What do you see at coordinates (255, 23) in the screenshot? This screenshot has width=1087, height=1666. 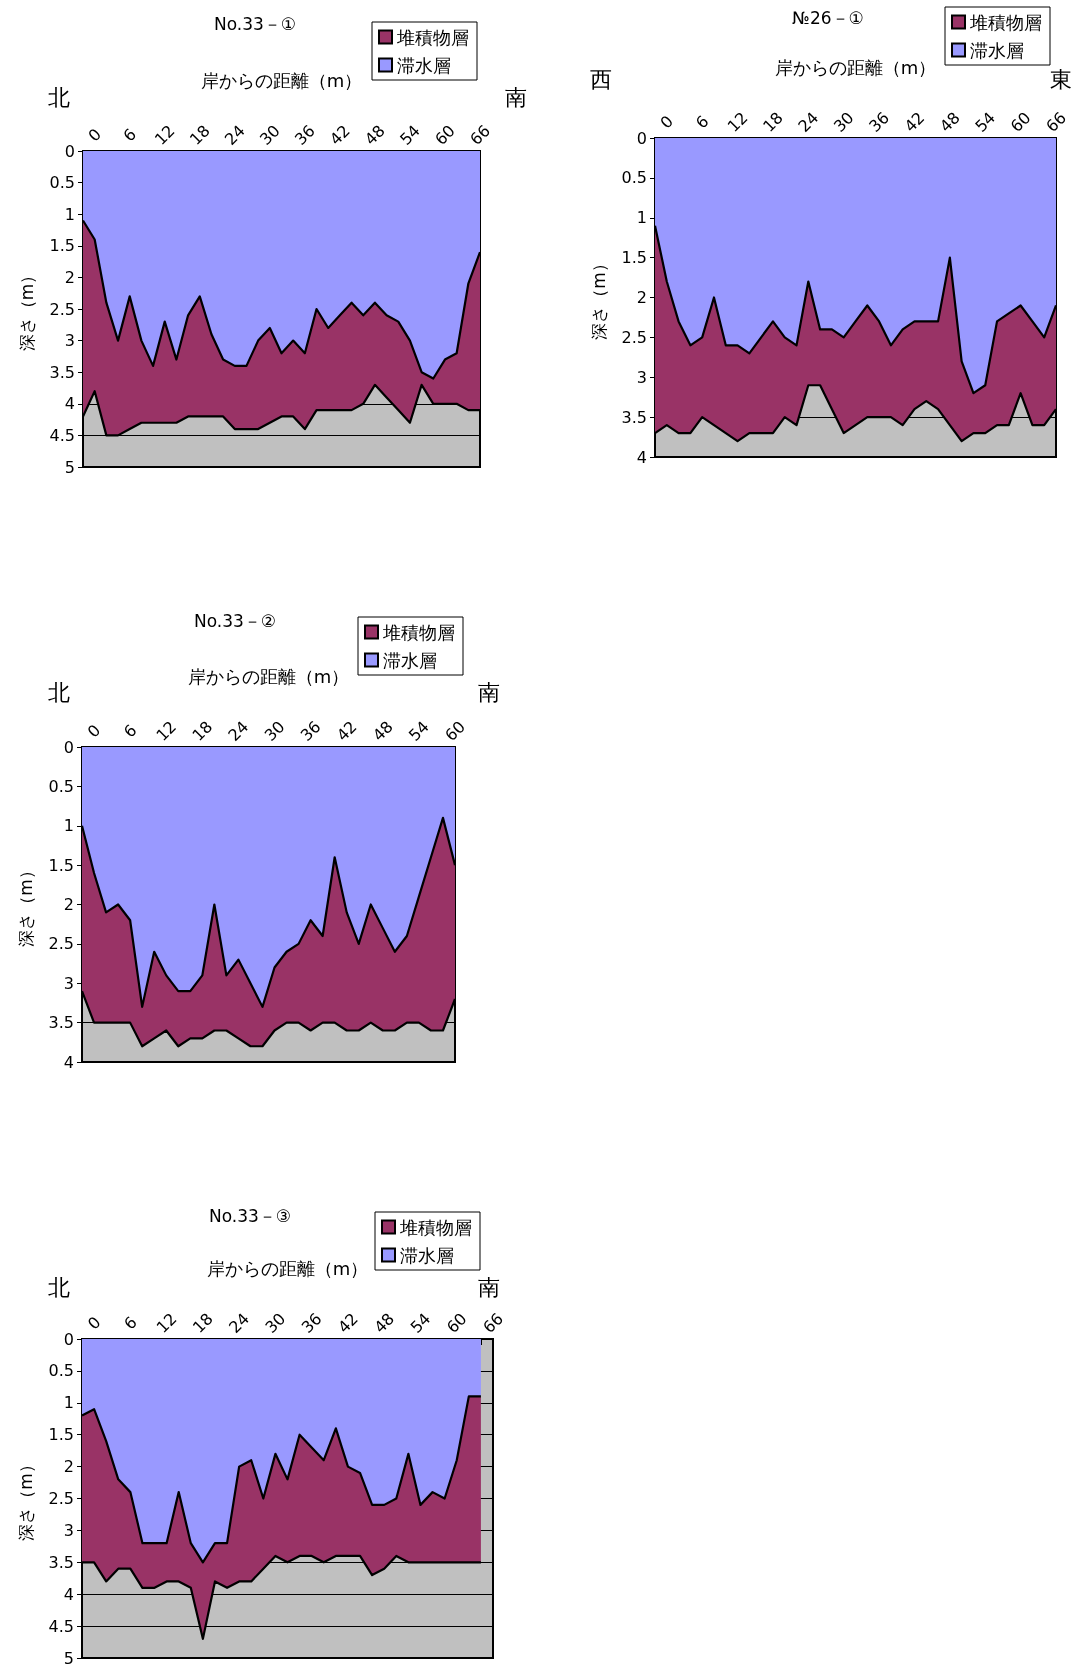 I see `chart-title: No.33－①` at bounding box center [255, 23].